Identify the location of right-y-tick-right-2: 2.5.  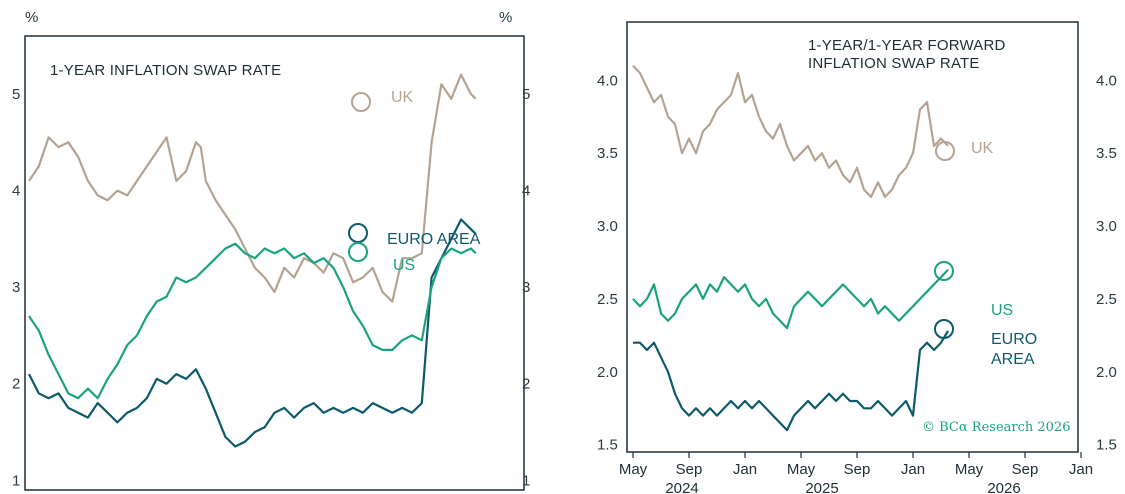
(1106, 299).